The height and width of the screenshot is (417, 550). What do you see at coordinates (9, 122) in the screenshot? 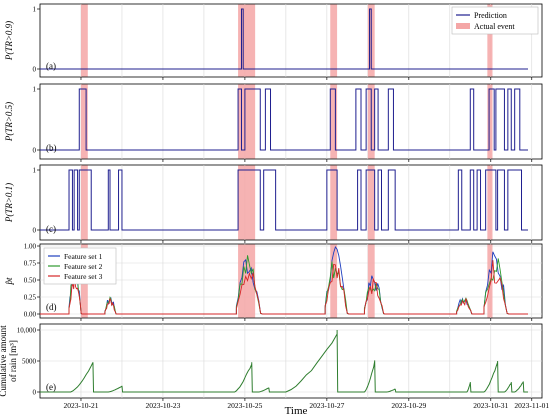
I see `y-axis-label: P(TR>0.5)` at bounding box center [9, 122].